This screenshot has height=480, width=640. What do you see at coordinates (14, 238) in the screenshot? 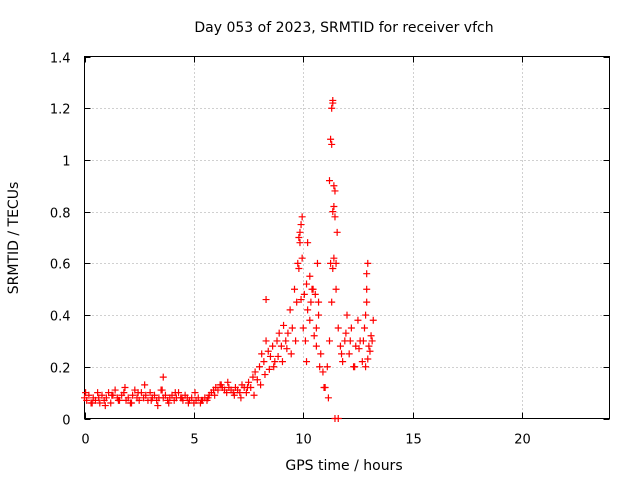
I see `y-axis-label: SRMTID / TECUs` at bounding box center [14, 238].